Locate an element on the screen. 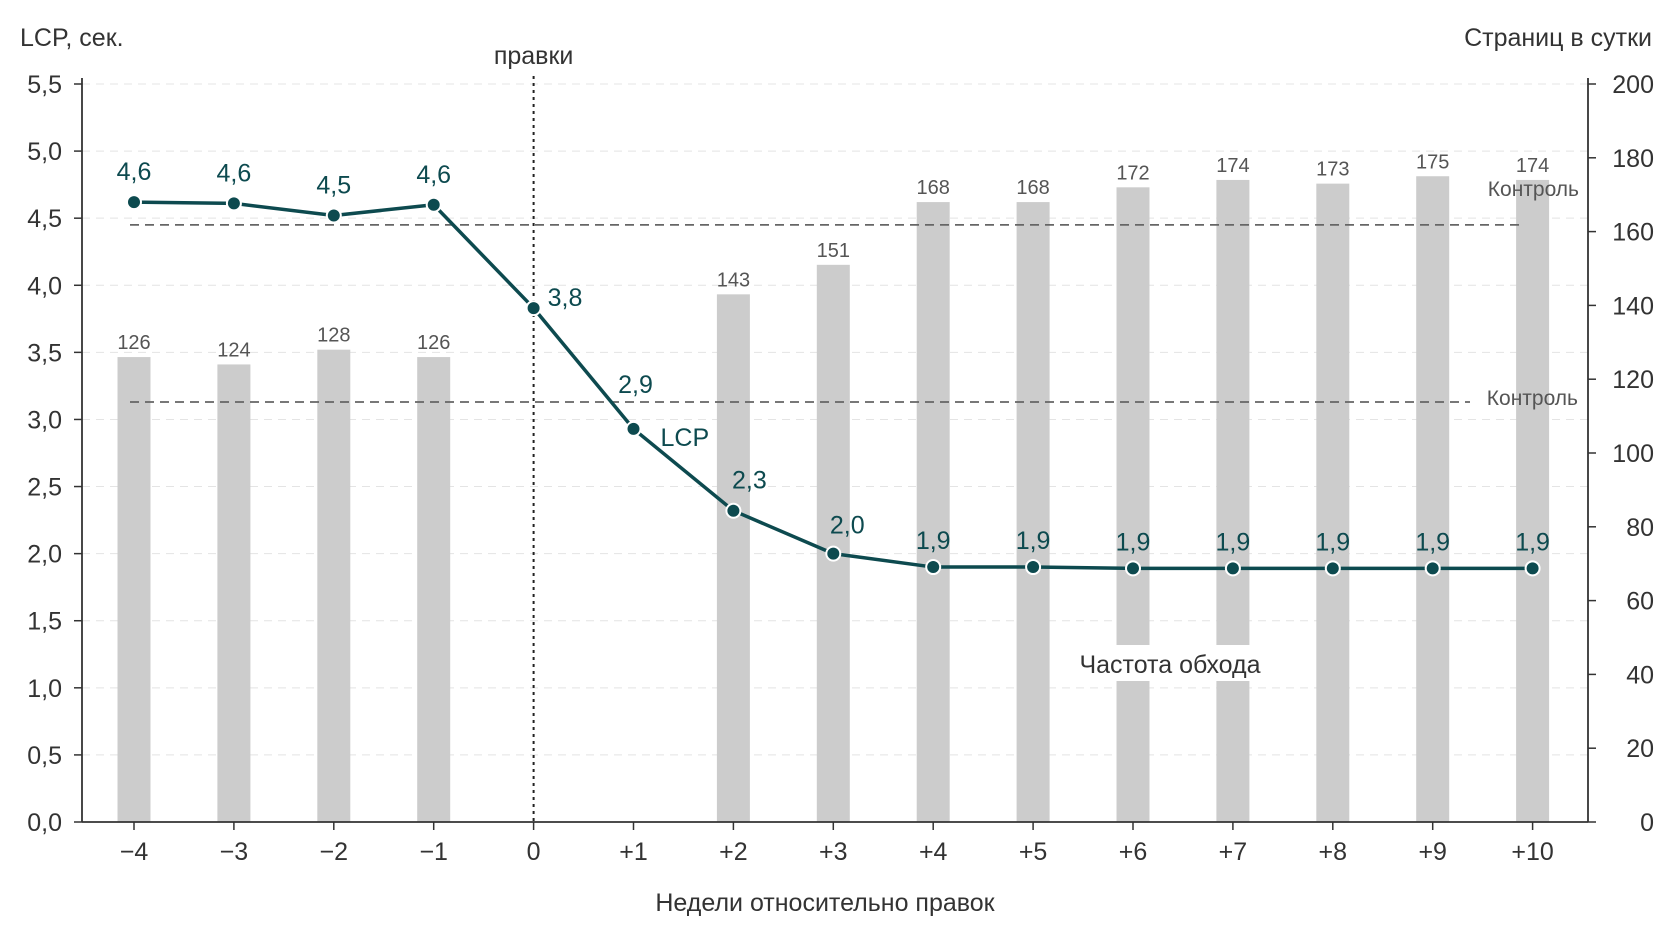 The image size is (1672, 941). y-left-tick-label: 1,5 is located at coordinates (44, 622).